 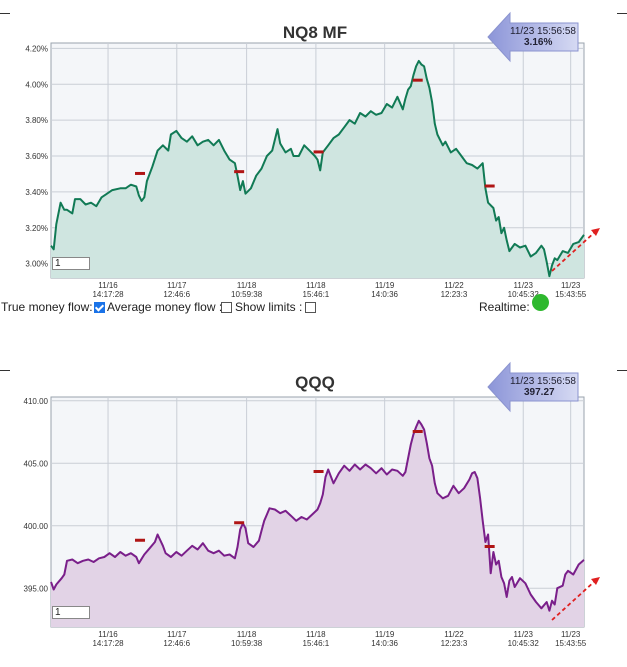 What do you see at coordinates (540, 302) in the screenshot?
I see `realtime-indicator-icon` at bounding box center [540, 302].